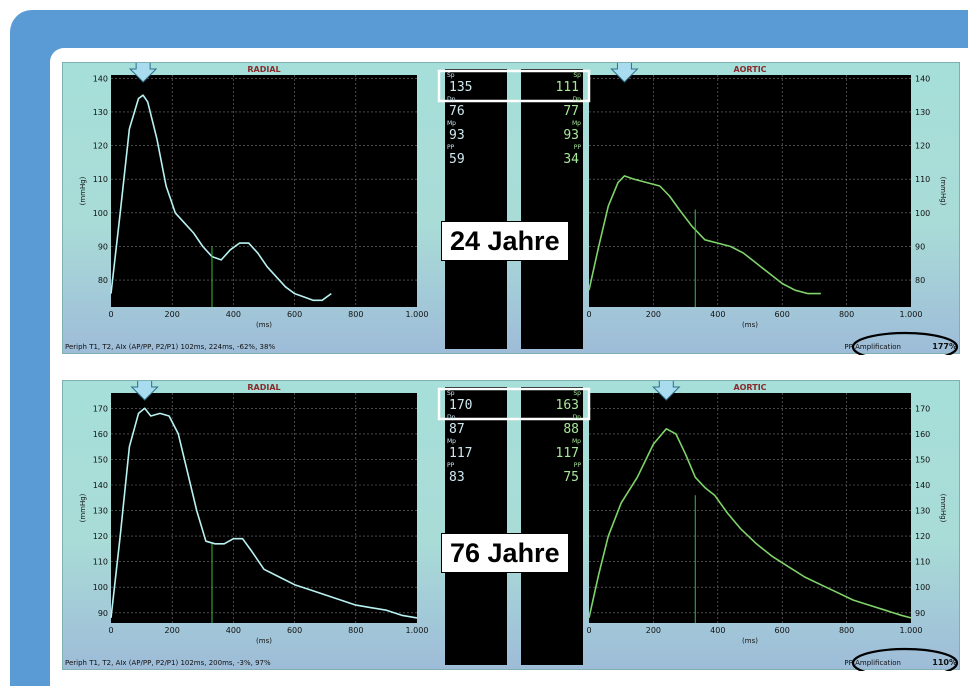 Image resolution: width=968 pixels, height=686 pixels. I want to click on readout-right-value: 111, so click(567, 87).